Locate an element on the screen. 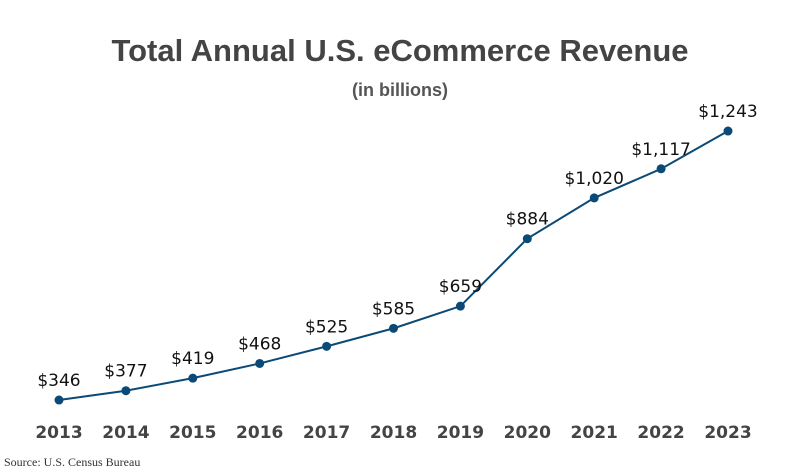 Image resolution: width=800 pixels, height=475 pixels. x-tick-label: 2022 is located at coordinates (660, 433).